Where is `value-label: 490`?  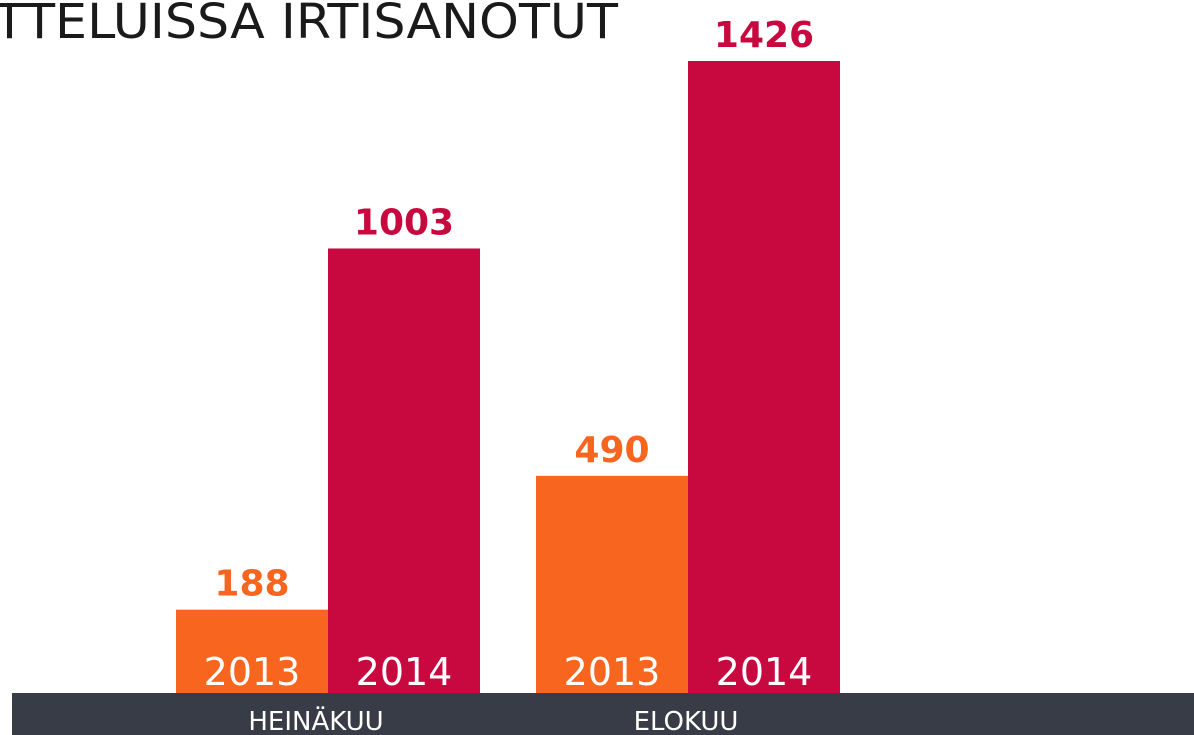 value-label: 490 is located at coordinates (611, 450).